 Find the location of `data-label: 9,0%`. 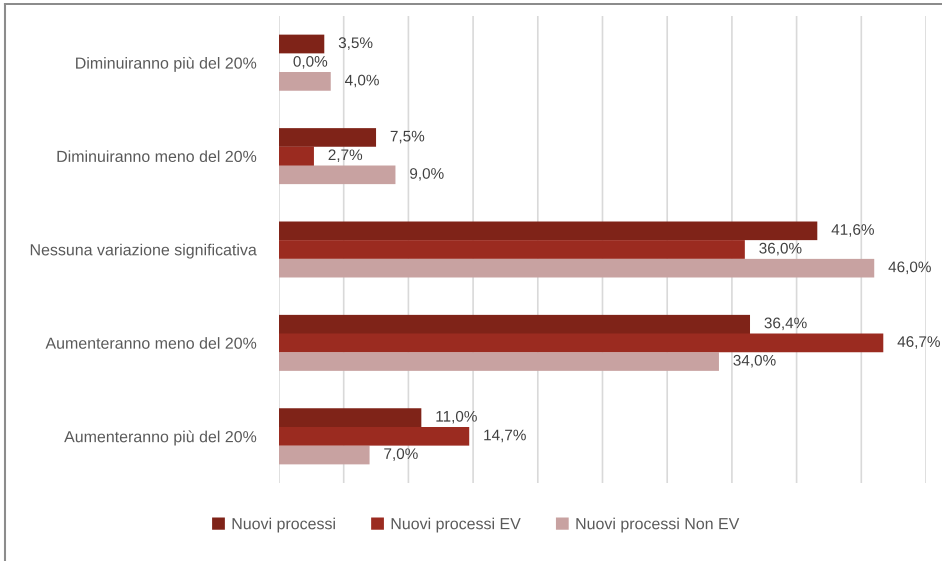

data-label: 9,0% is located at coordinates (427, 174).